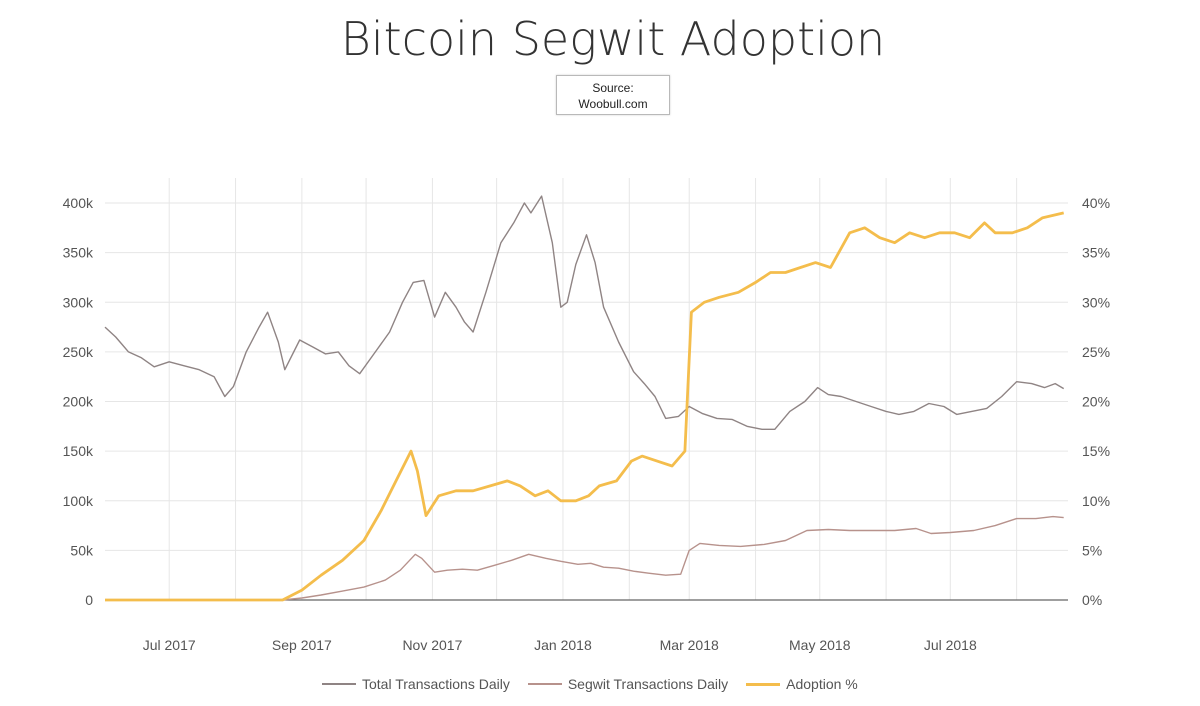 This screenshot has height=706, width=1200. What do you see at coordinates (584, 558) in the screenshot?
I see `series-segwit-transactions` at bounding box center [584, 558].